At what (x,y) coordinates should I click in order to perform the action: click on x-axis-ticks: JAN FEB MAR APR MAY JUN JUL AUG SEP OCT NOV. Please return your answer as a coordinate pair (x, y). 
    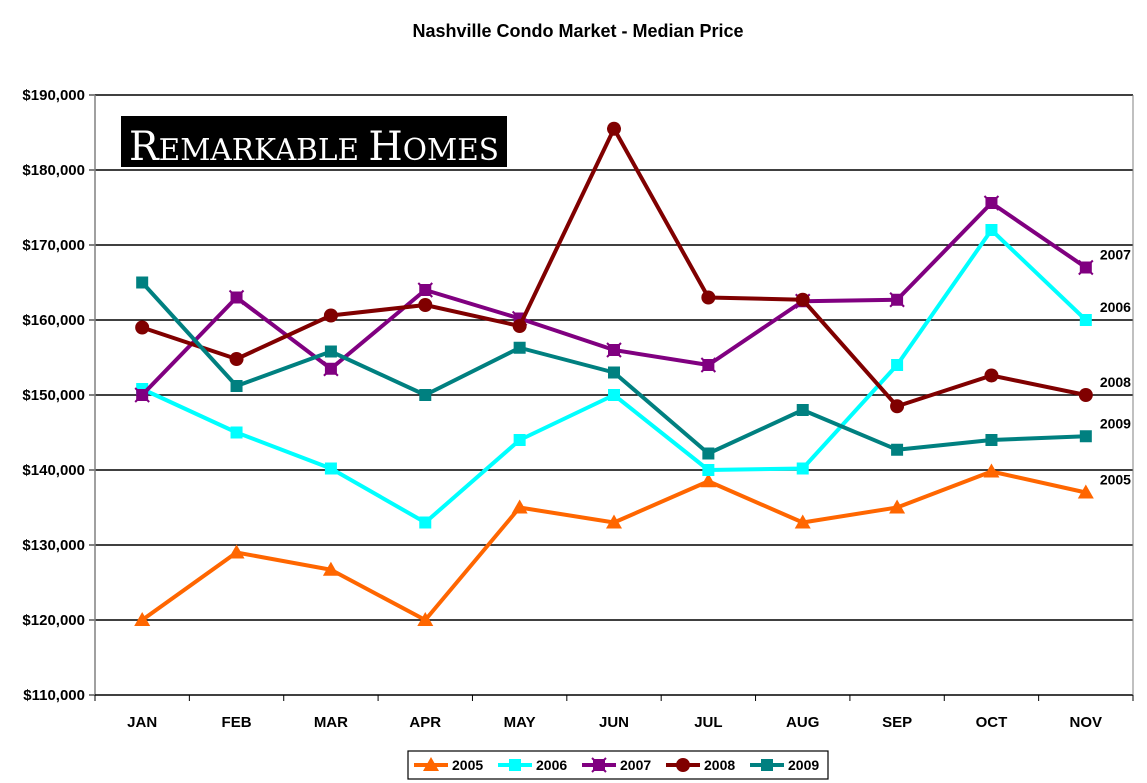
    Looking at the image, I should click on (614, 713).